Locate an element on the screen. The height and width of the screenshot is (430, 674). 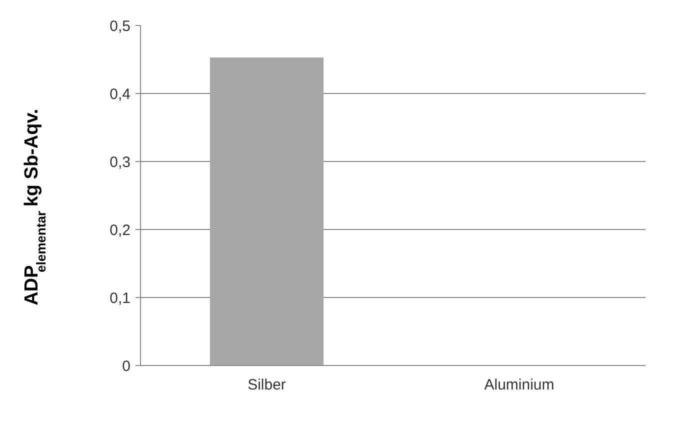
y-tick-label: 0 is located at coordinates (126, 366).